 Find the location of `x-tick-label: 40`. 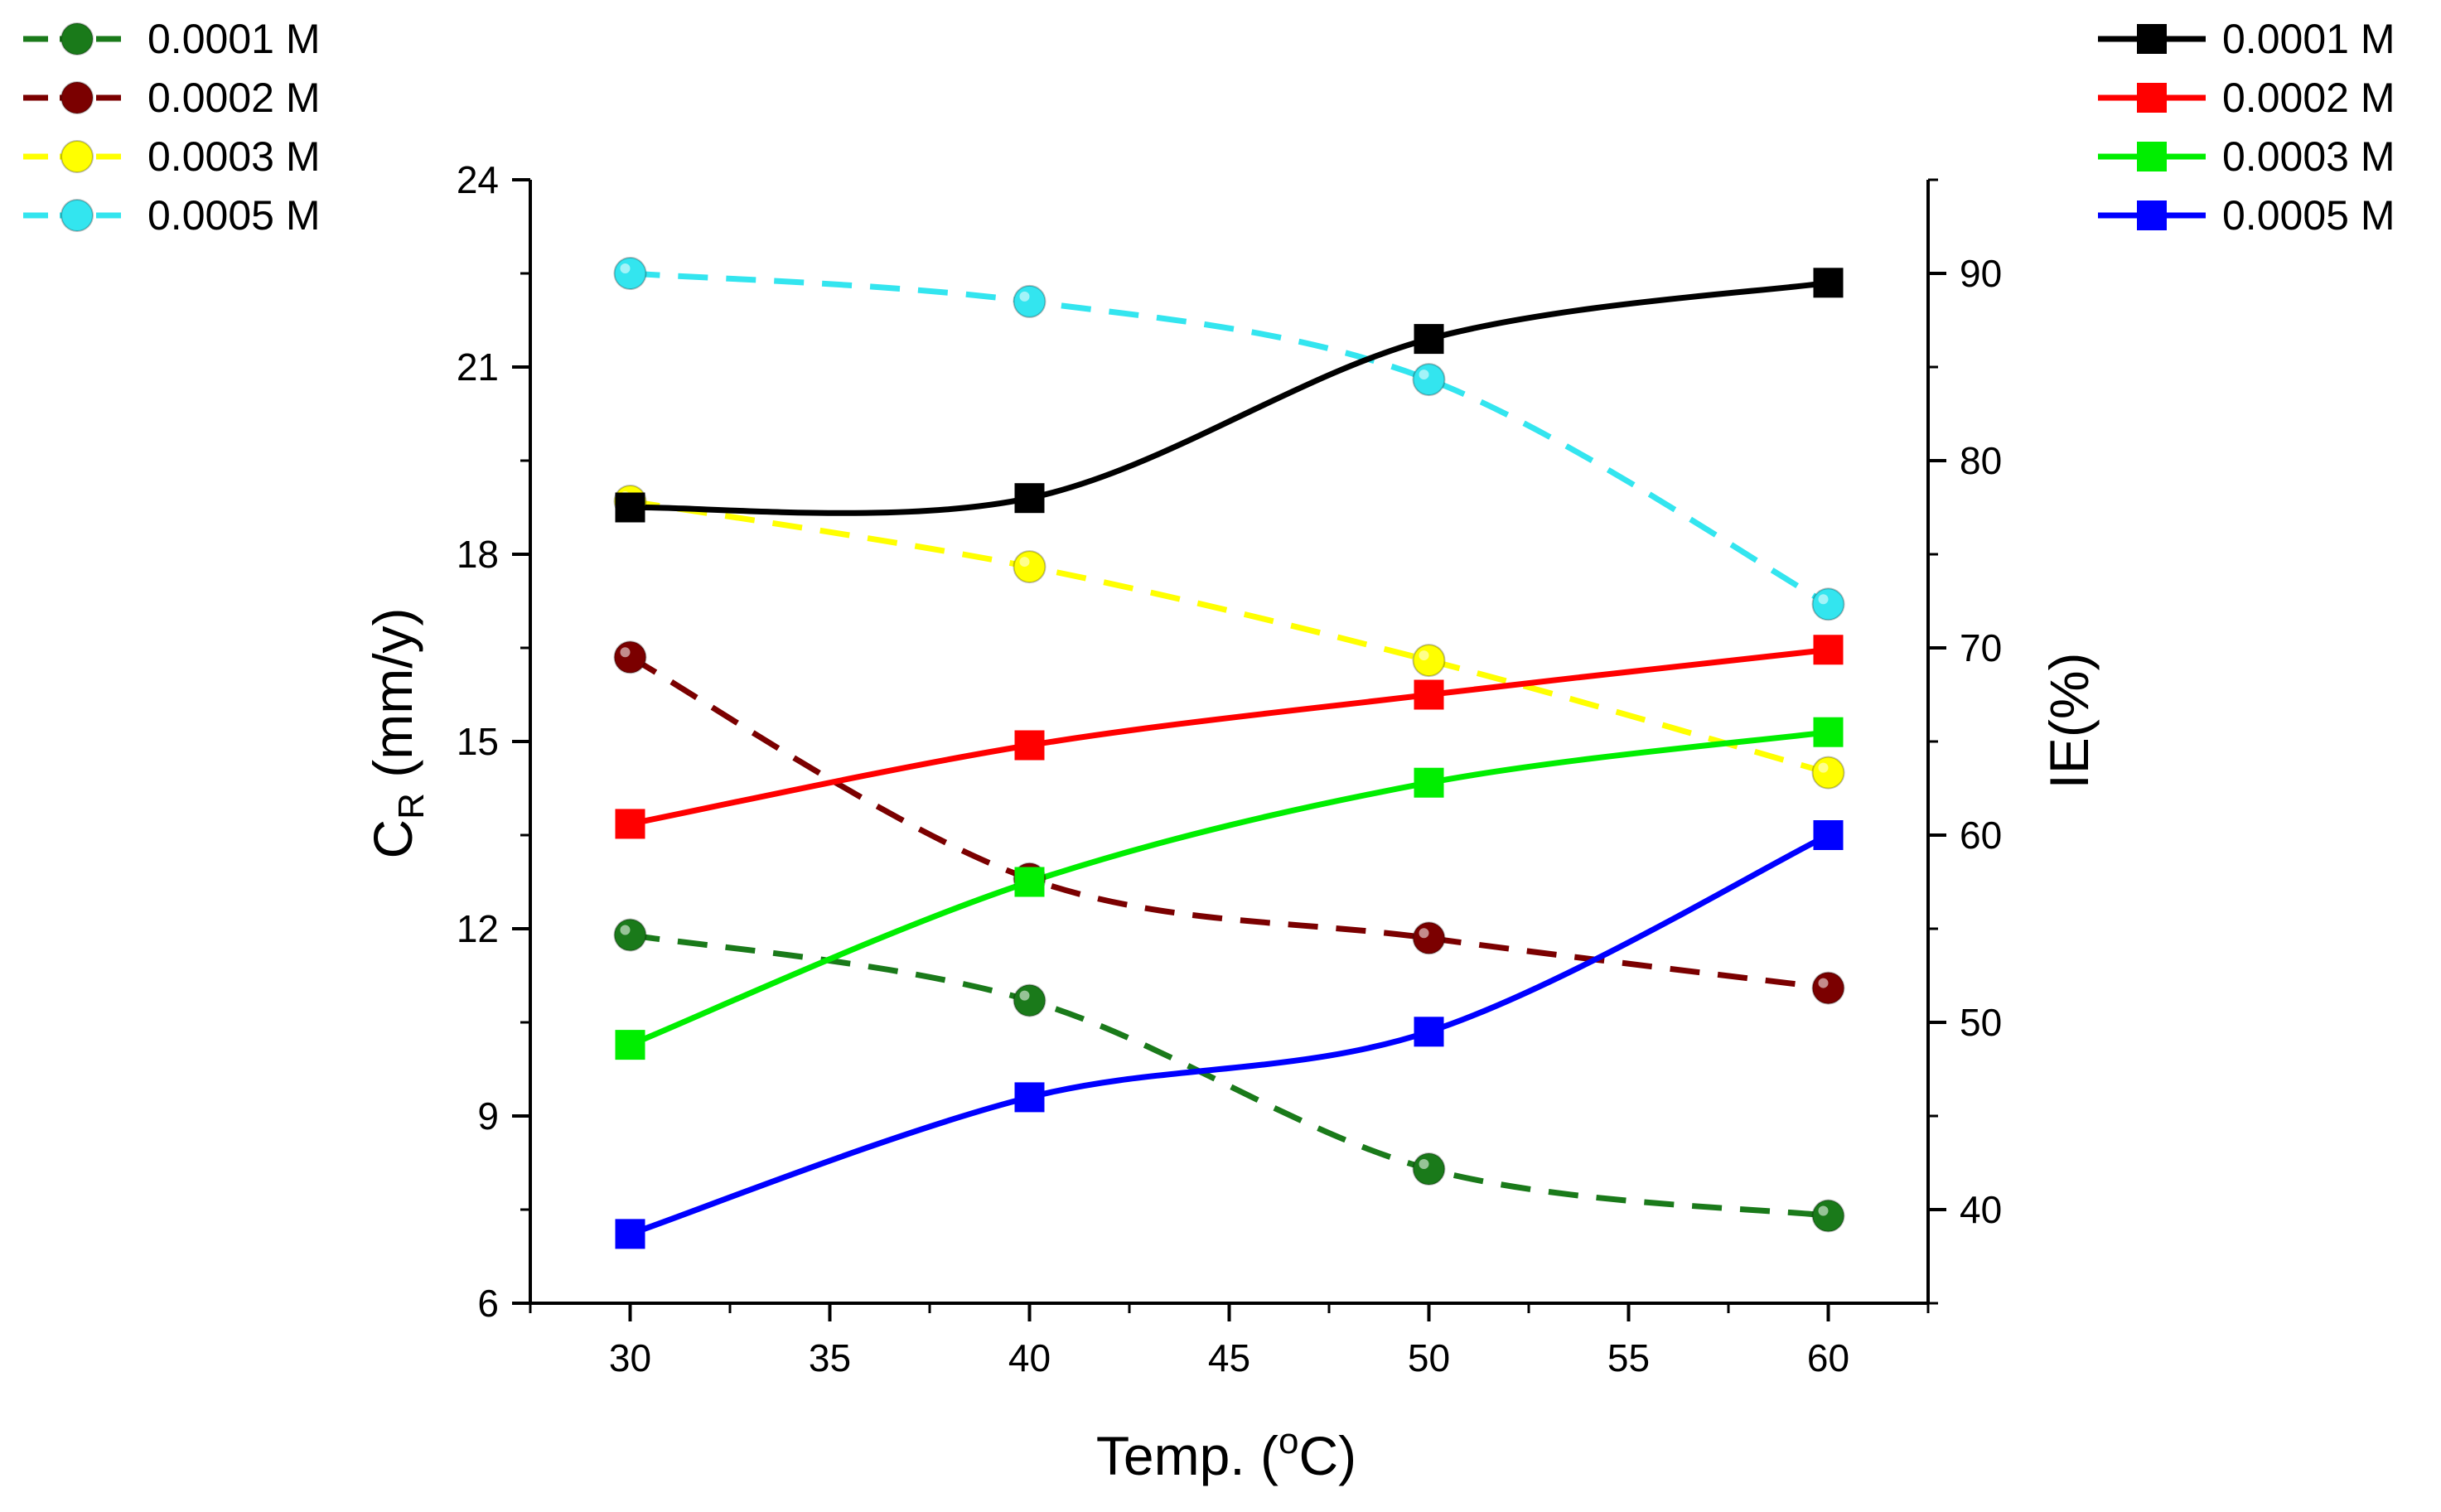

x-tick-label: 40 is located at coordinates (1029, 1357).